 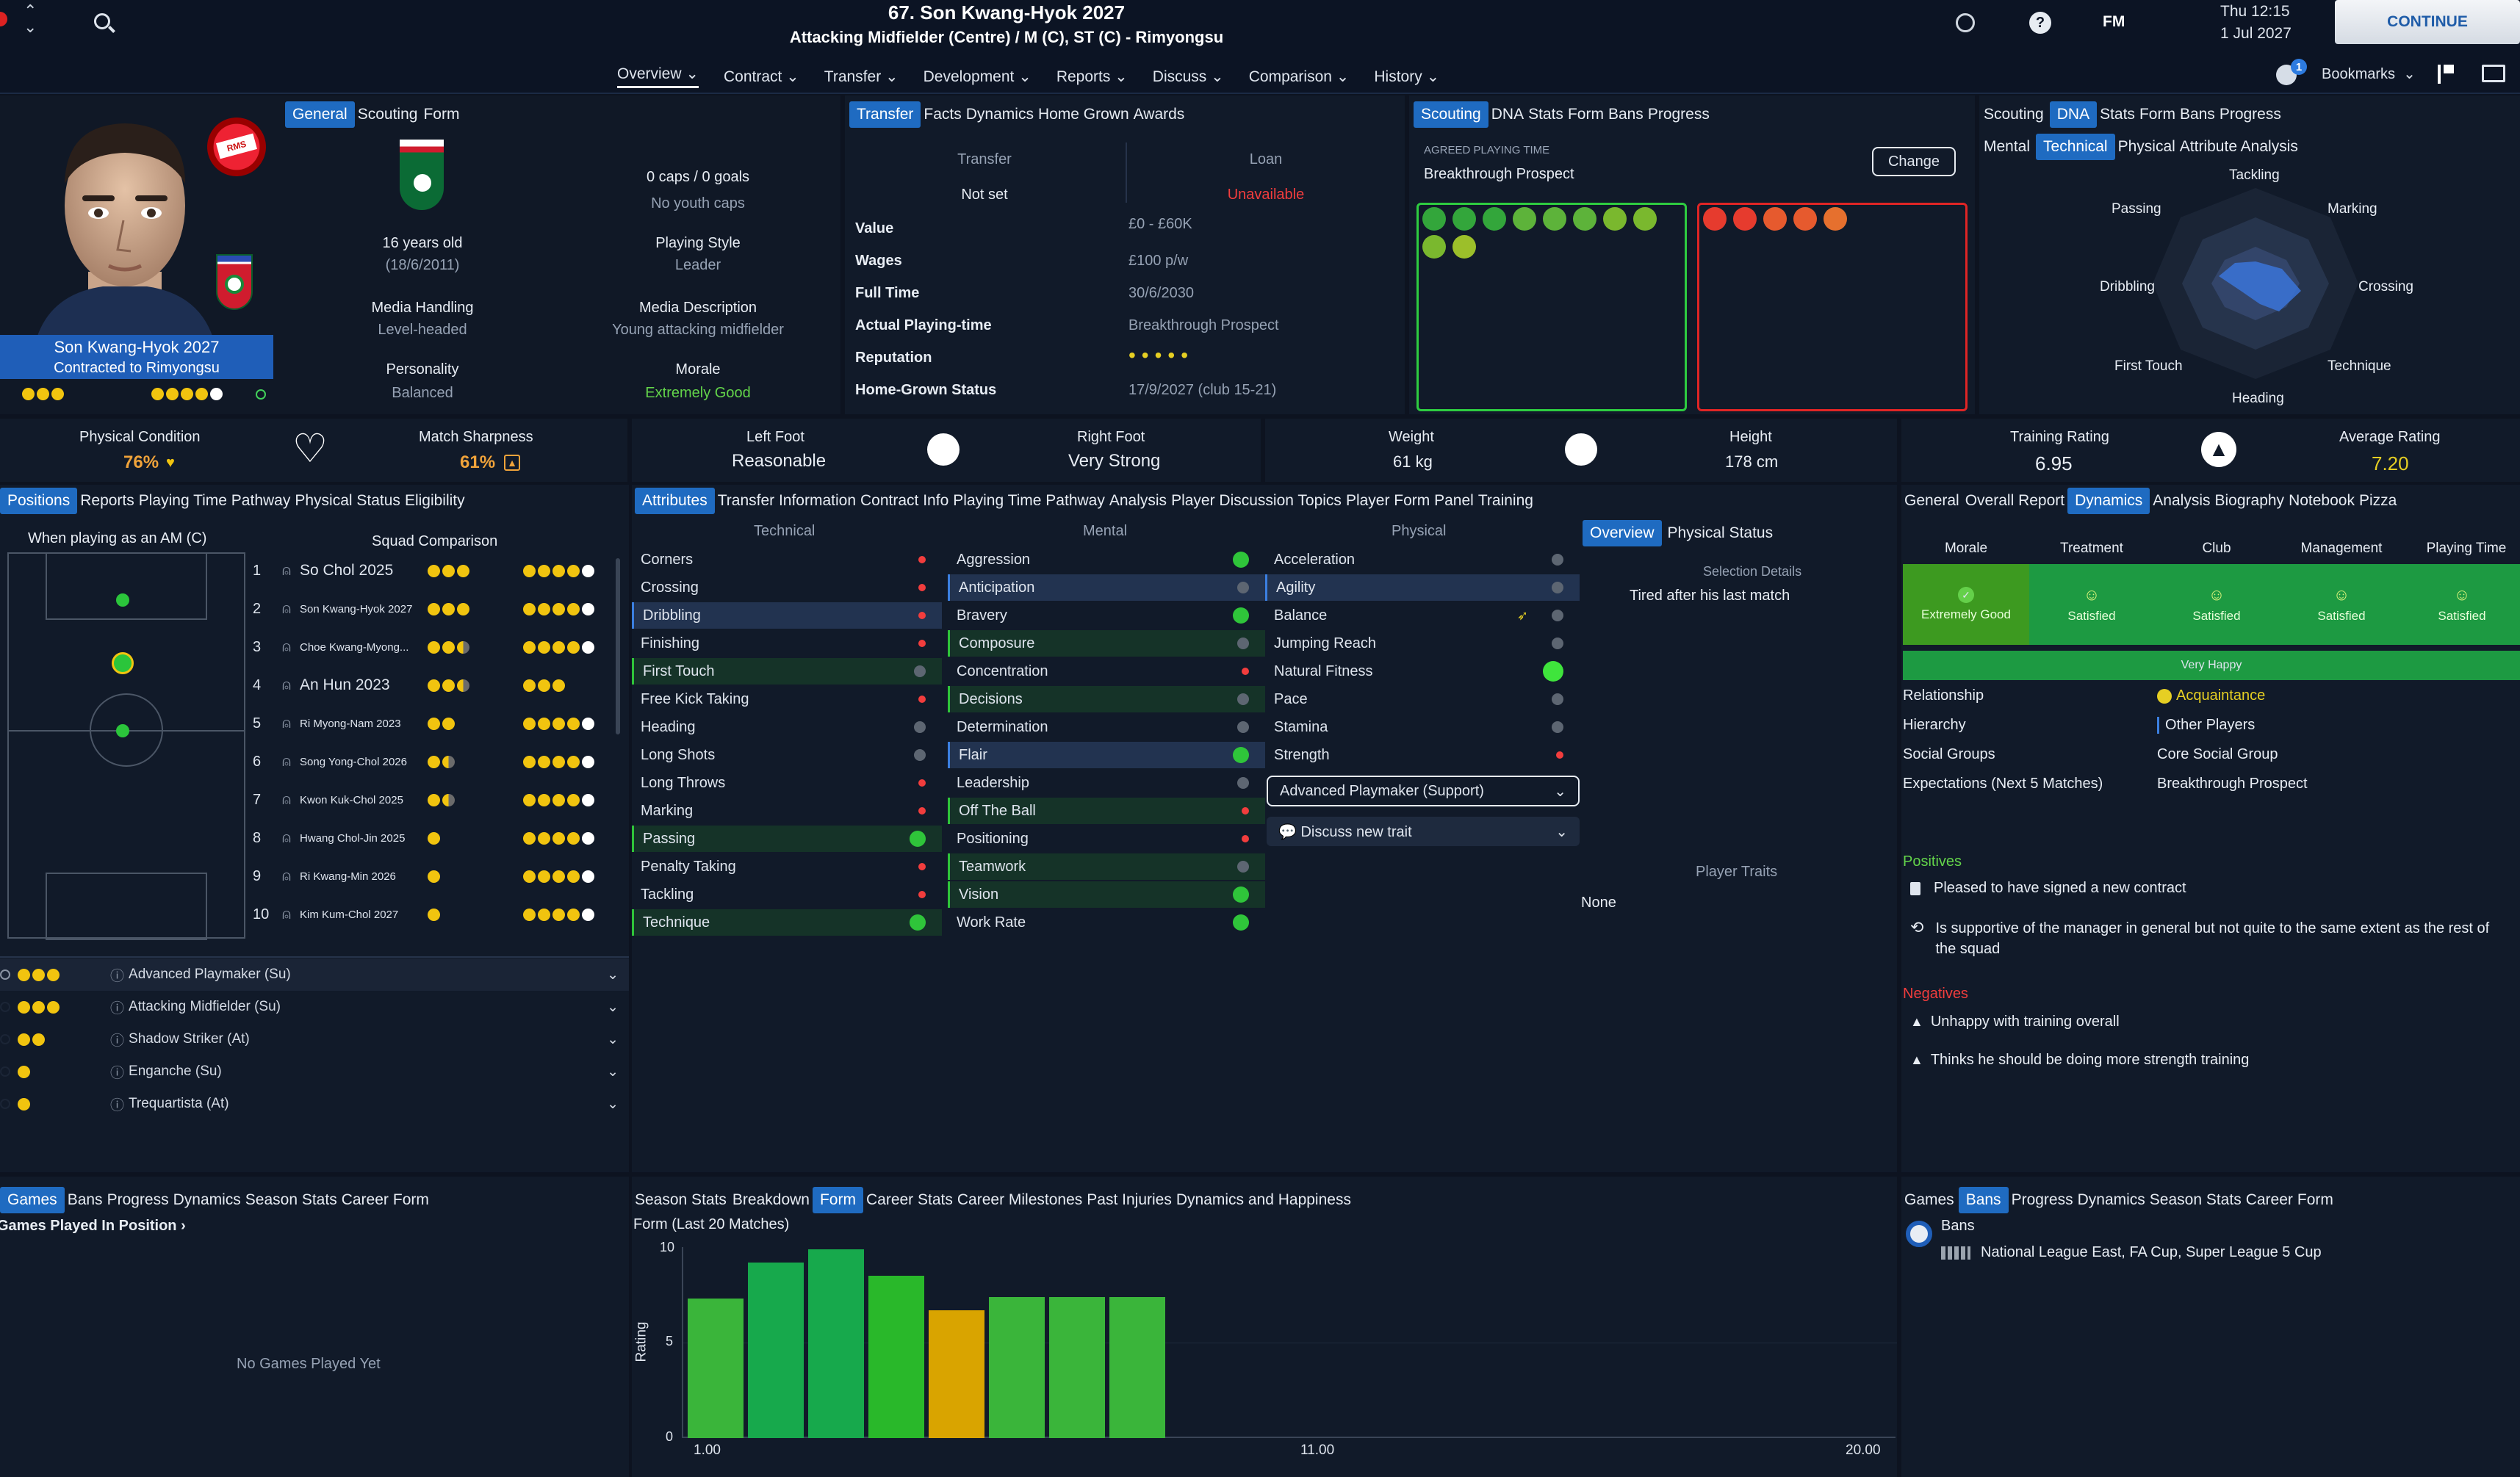 What do you see at coordinates (1545, 114) in the screenshot?
I see `tab-stats: Stats` at bounding box center [1545, 114].